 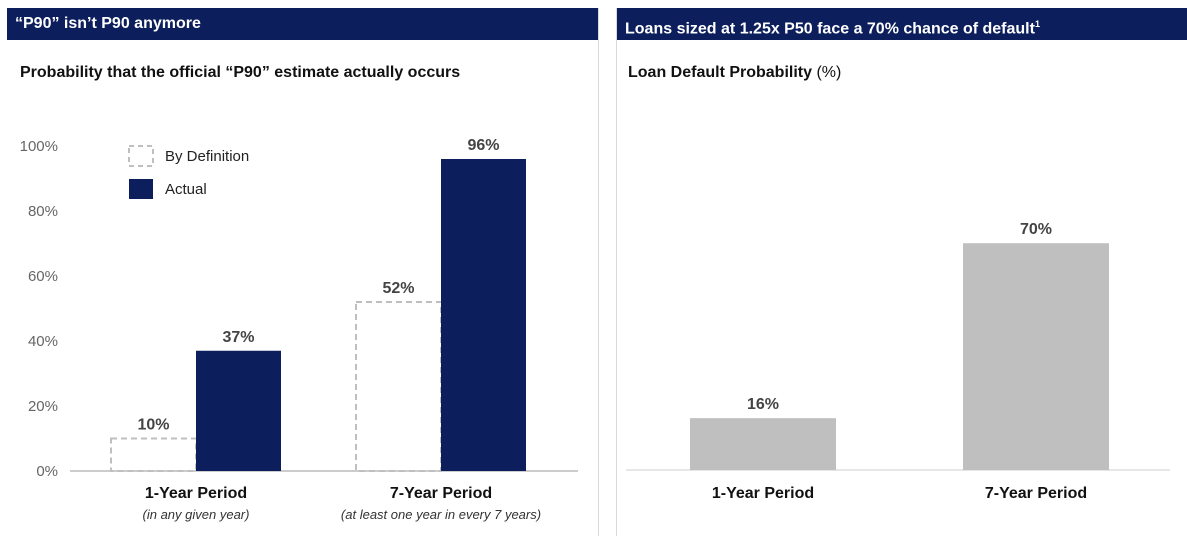 I want to click on footnote-marker: 1, so click(x=1037, y=24).